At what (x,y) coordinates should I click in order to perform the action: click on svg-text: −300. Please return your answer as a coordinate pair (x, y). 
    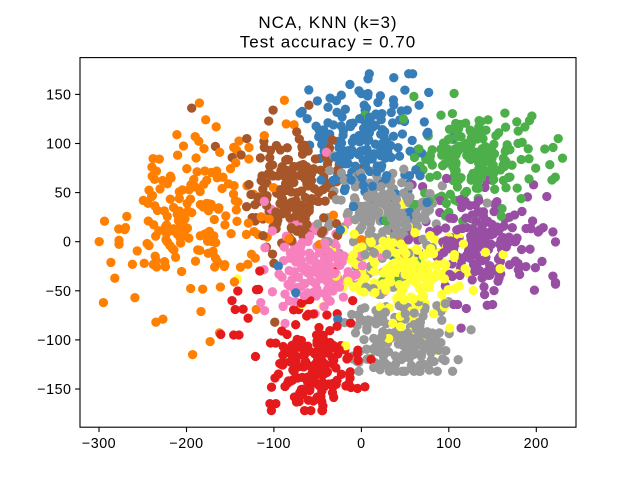
    Looking at the image, I should click on (99, 444).